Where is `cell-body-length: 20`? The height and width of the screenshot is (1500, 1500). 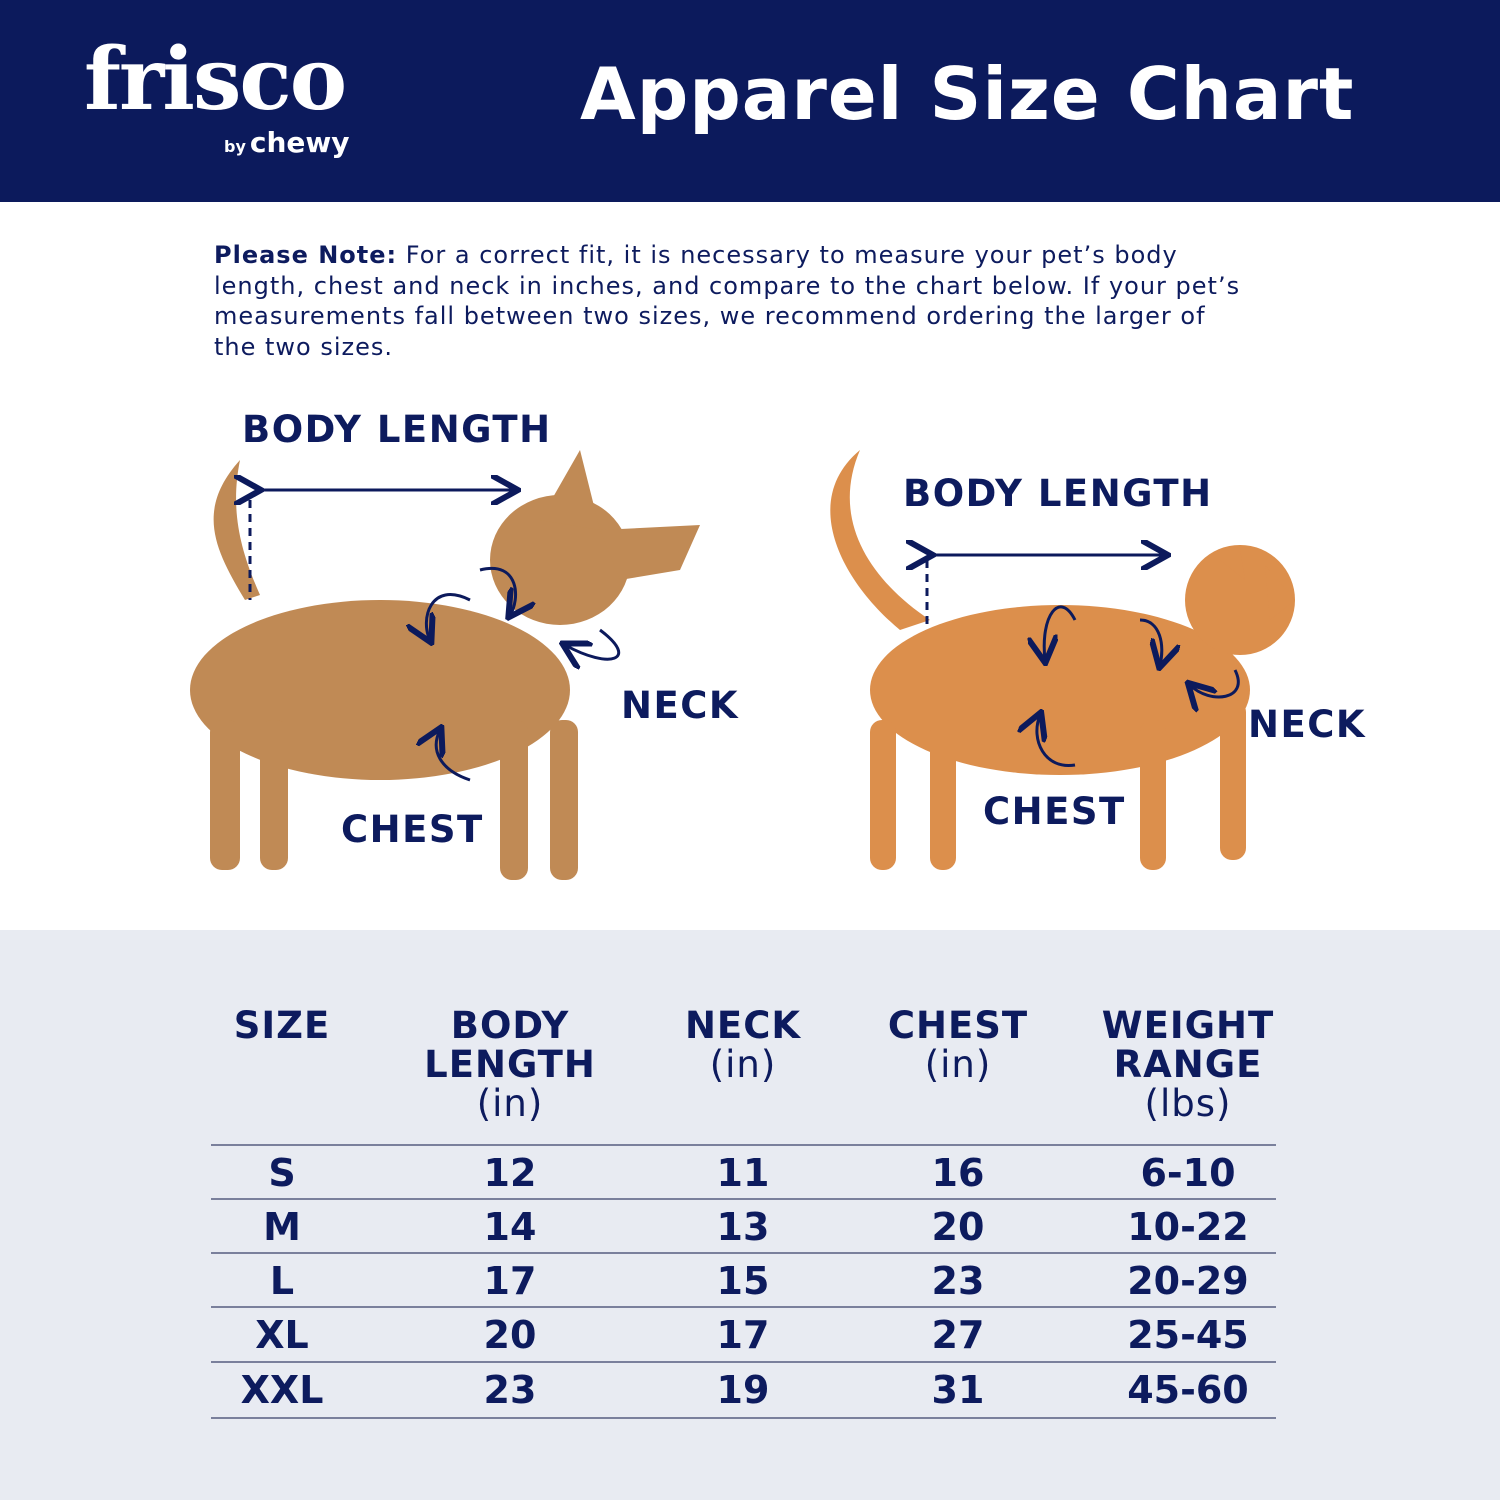
cell-body-length: 20 is located at coordinates (510, 1335).